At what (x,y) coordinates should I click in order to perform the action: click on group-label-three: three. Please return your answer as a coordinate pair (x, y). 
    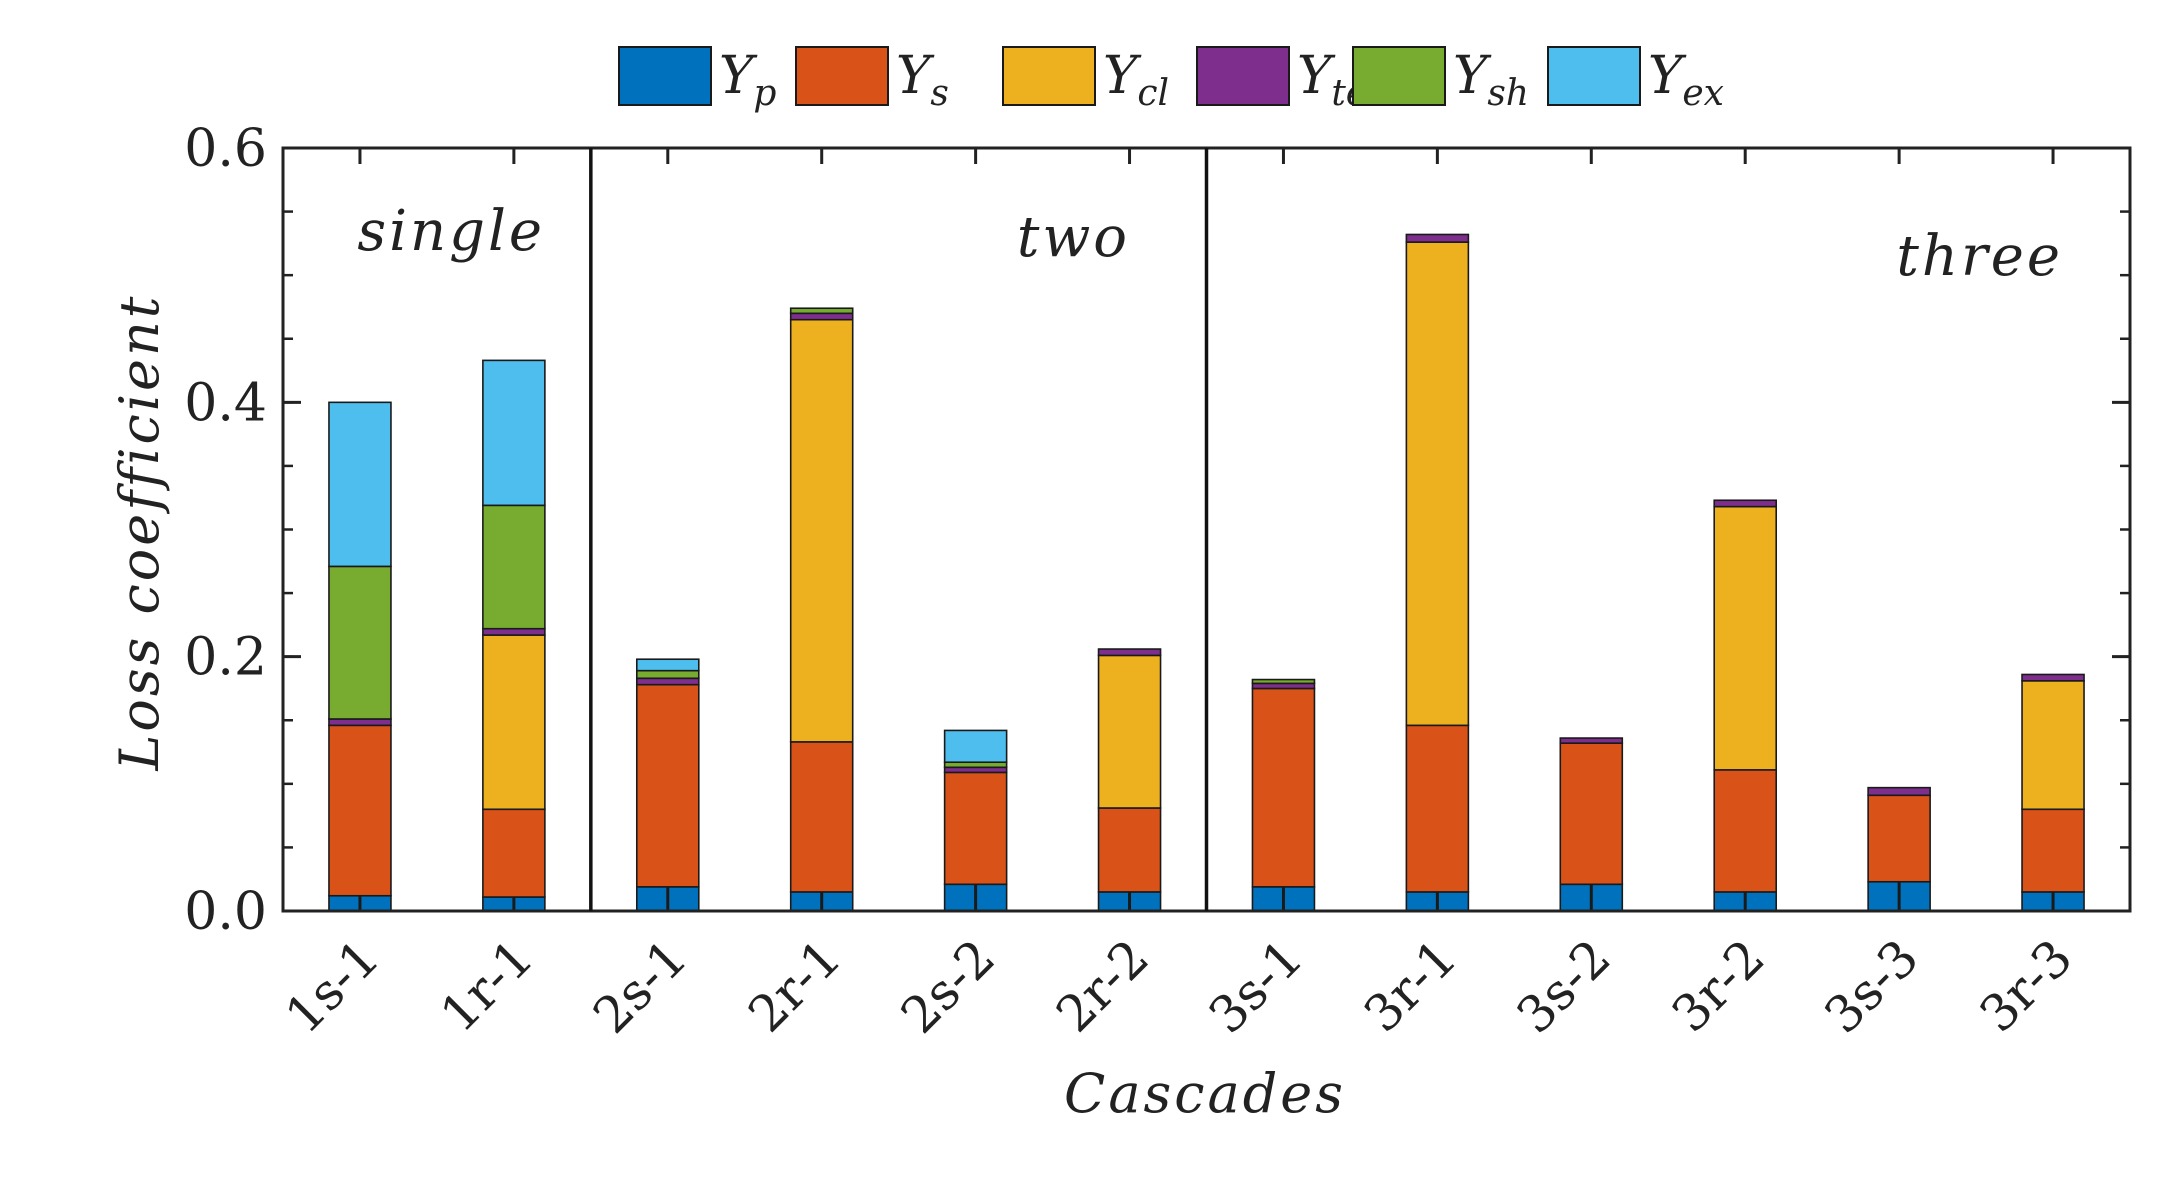
    Looking at the image, I should click on (1979, 256).